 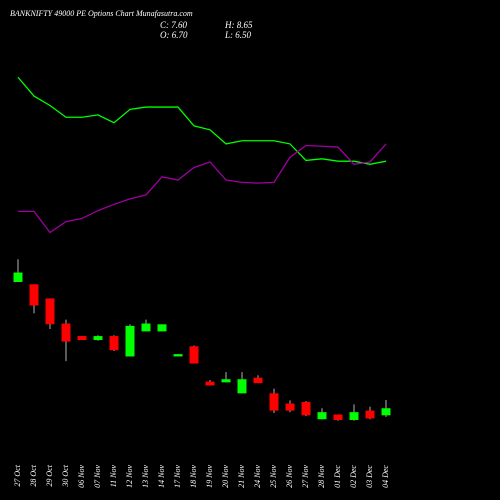 I want to click on x-tick-label: 02 Dec, so click(x=353, y=476).